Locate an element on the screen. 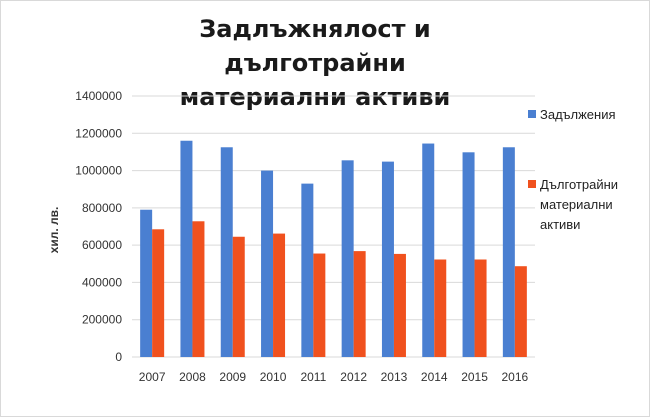 The image size is (650, 417). x-tick-label: 2012 is located at coordinates (353, 377).